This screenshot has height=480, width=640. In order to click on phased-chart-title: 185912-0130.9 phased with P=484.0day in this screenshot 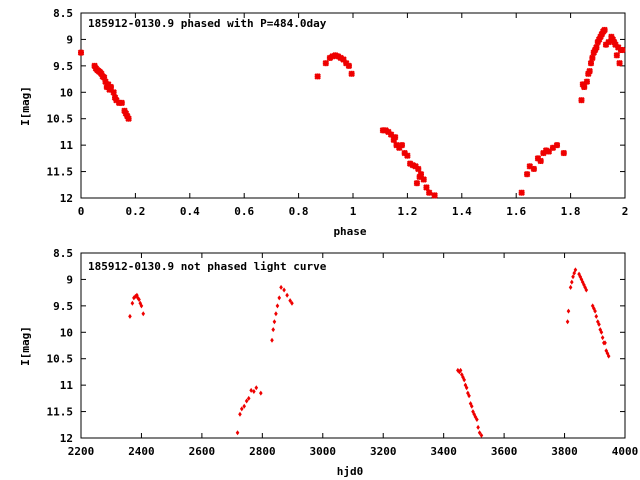, I will do `click(207, 23)`.